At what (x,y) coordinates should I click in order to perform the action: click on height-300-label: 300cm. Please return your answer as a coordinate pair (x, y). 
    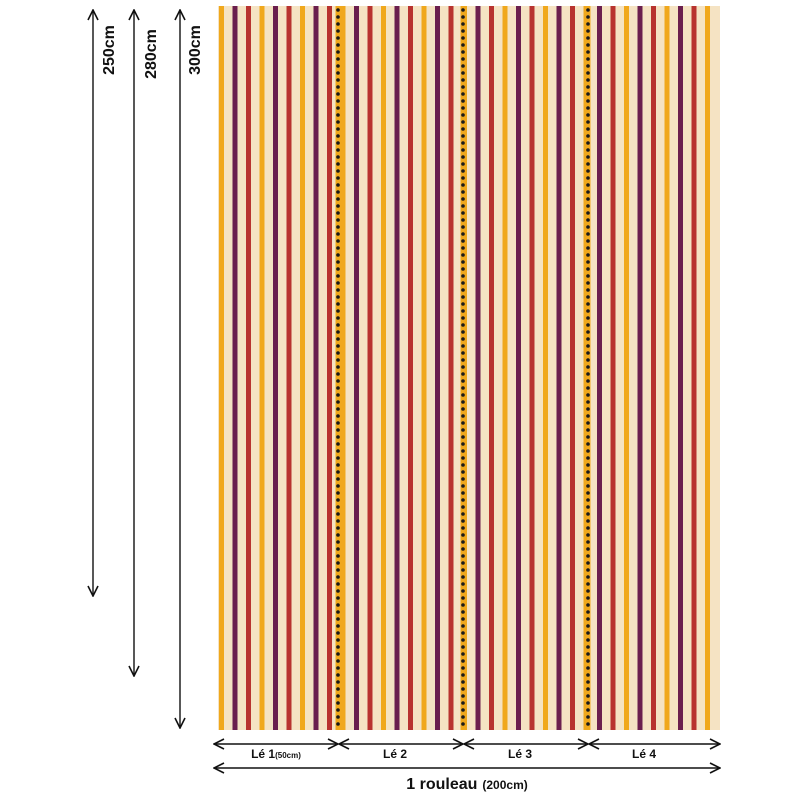
    Looking at the image, I should click on (195, 50).